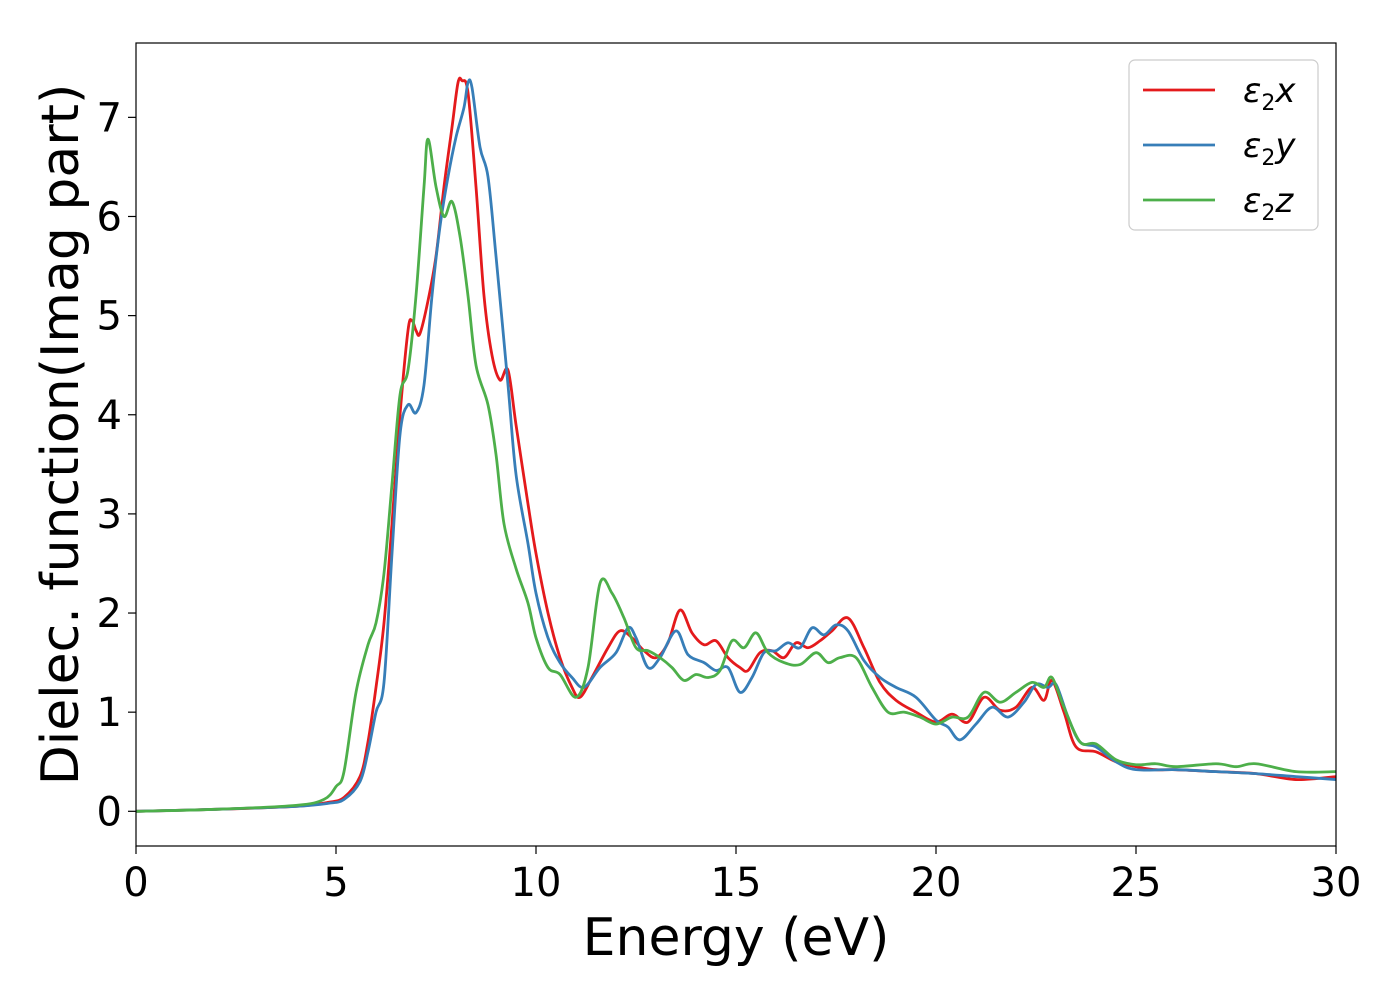 The width and height of the screenshot is (1400, 1000). I want to click on x-axis: 0 5 10 15 20 25 30, so click(742, 876).